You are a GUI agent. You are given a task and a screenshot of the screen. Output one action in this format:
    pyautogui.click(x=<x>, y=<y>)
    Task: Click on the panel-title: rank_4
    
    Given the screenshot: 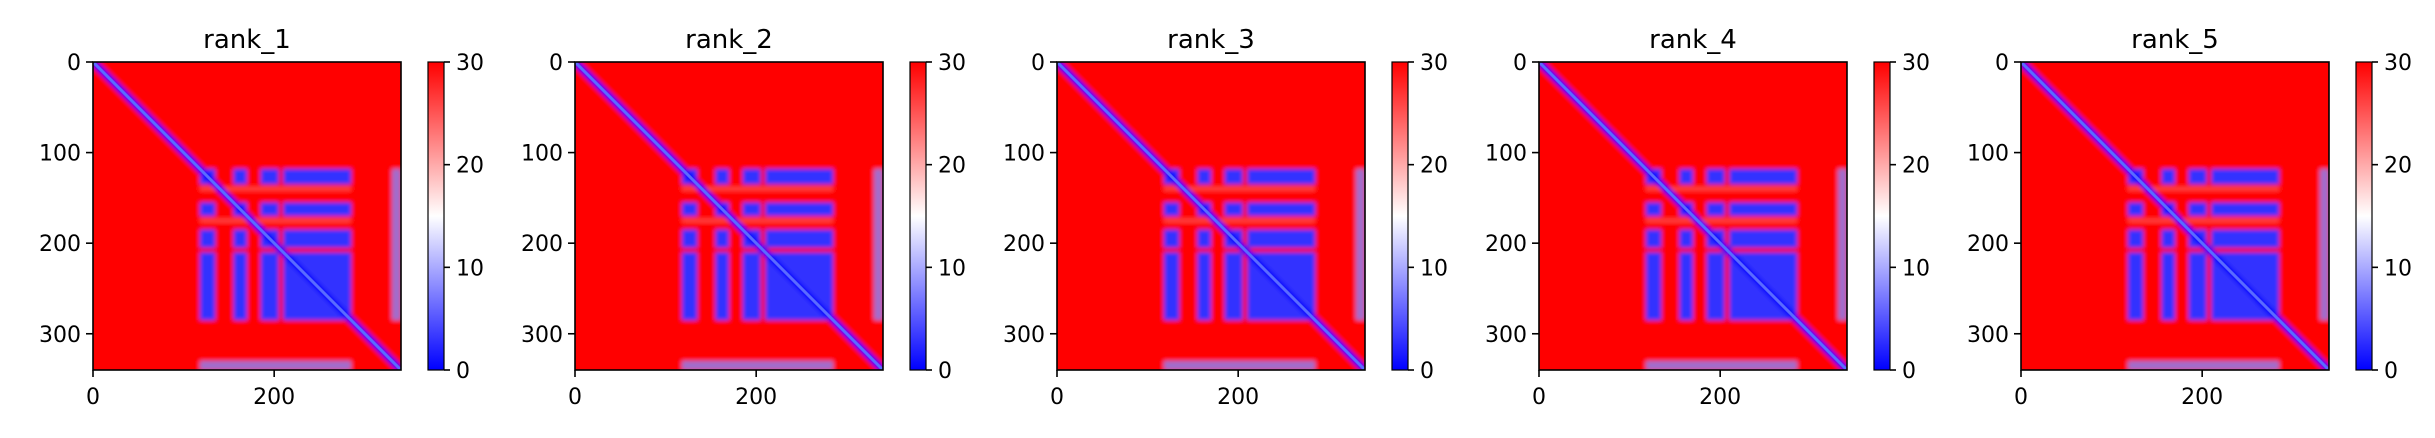 What is the action you would take?
    pyautogui.click(x=1693, y=40)
    